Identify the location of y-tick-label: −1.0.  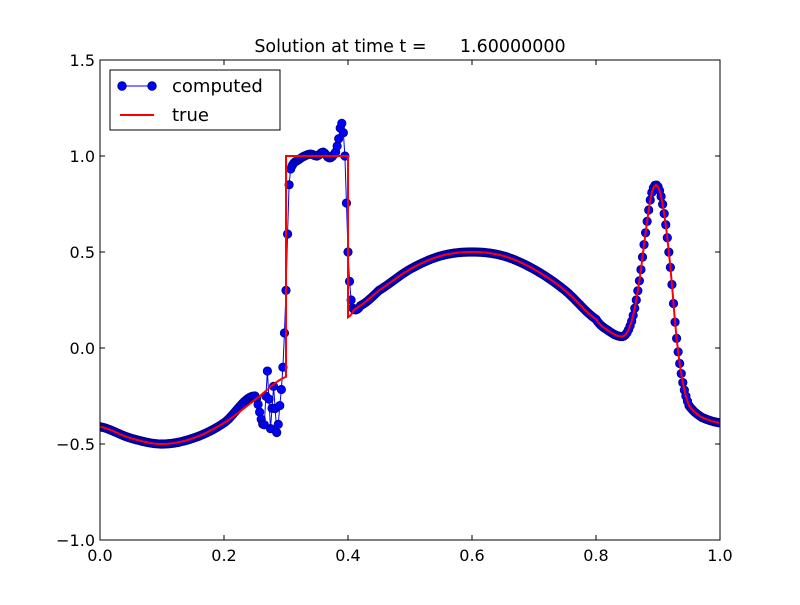
(75, 540).